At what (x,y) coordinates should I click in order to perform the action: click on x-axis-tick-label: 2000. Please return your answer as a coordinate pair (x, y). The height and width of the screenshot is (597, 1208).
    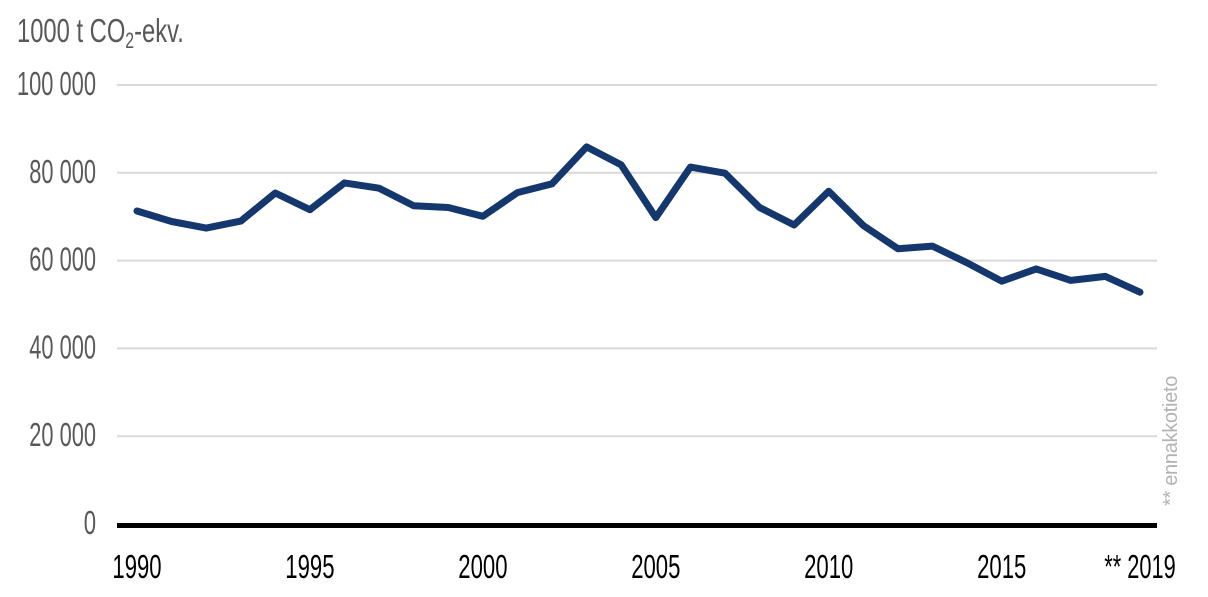
    Looking at the image, I should click on (482, 566).